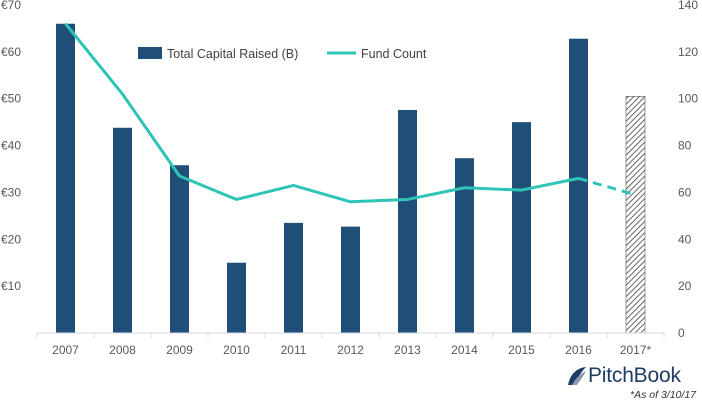 This screenshot has width=702, height=404. What do you see at coordinates (634, 375) in the screenshot?
I see `logo-text: PitchBook` at bounding box center [634, 375].